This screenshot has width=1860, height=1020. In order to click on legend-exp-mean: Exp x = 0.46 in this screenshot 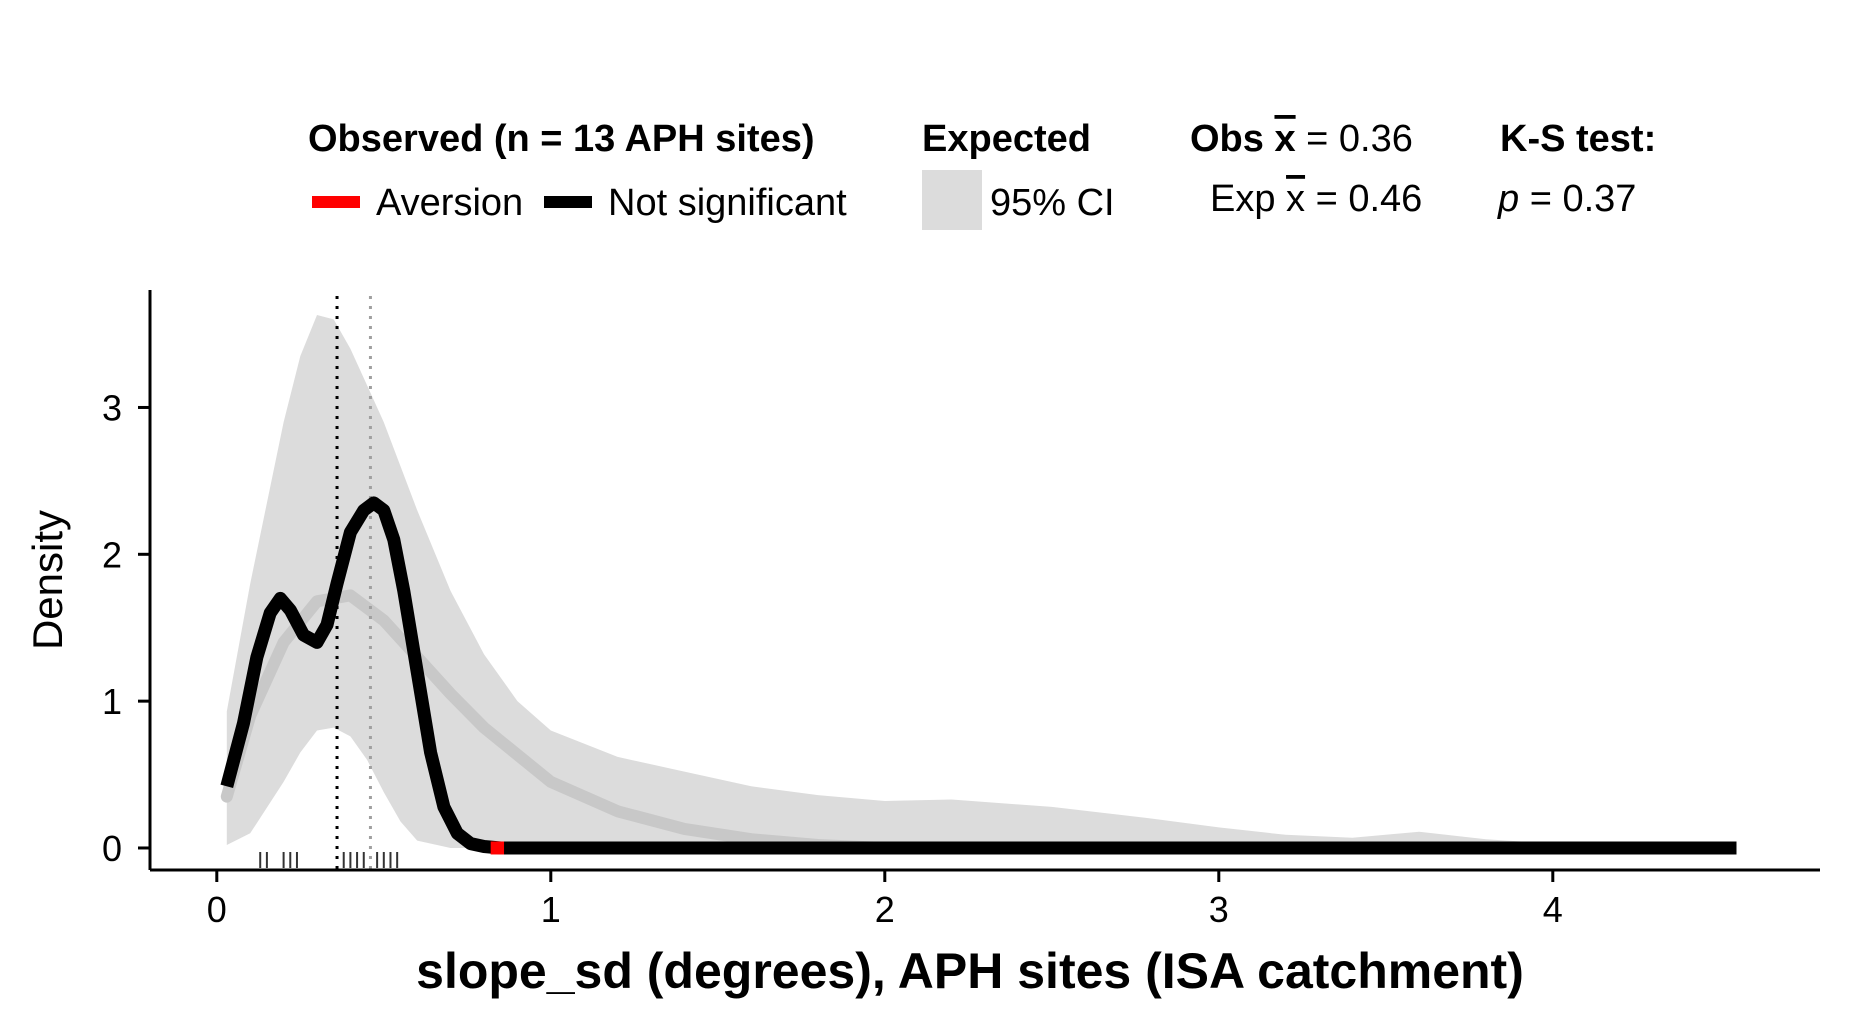, I will do `click(1316, 199)`.